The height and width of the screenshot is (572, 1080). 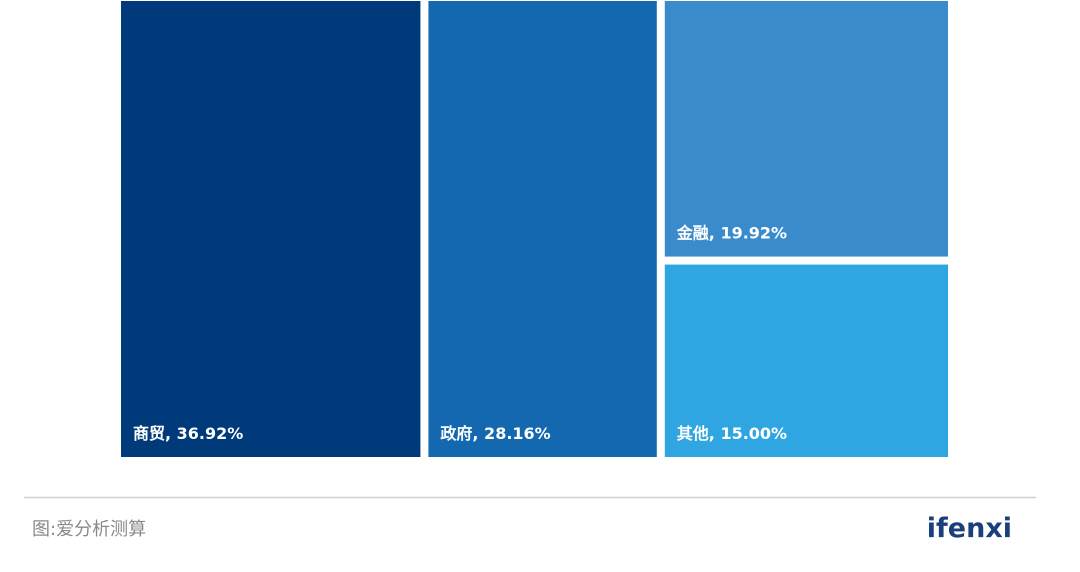 What do you see at coordinates (731, 233) in the screenshot?
I see `tile-label: 金融, 19.92%` at bounding box center [731, 233].